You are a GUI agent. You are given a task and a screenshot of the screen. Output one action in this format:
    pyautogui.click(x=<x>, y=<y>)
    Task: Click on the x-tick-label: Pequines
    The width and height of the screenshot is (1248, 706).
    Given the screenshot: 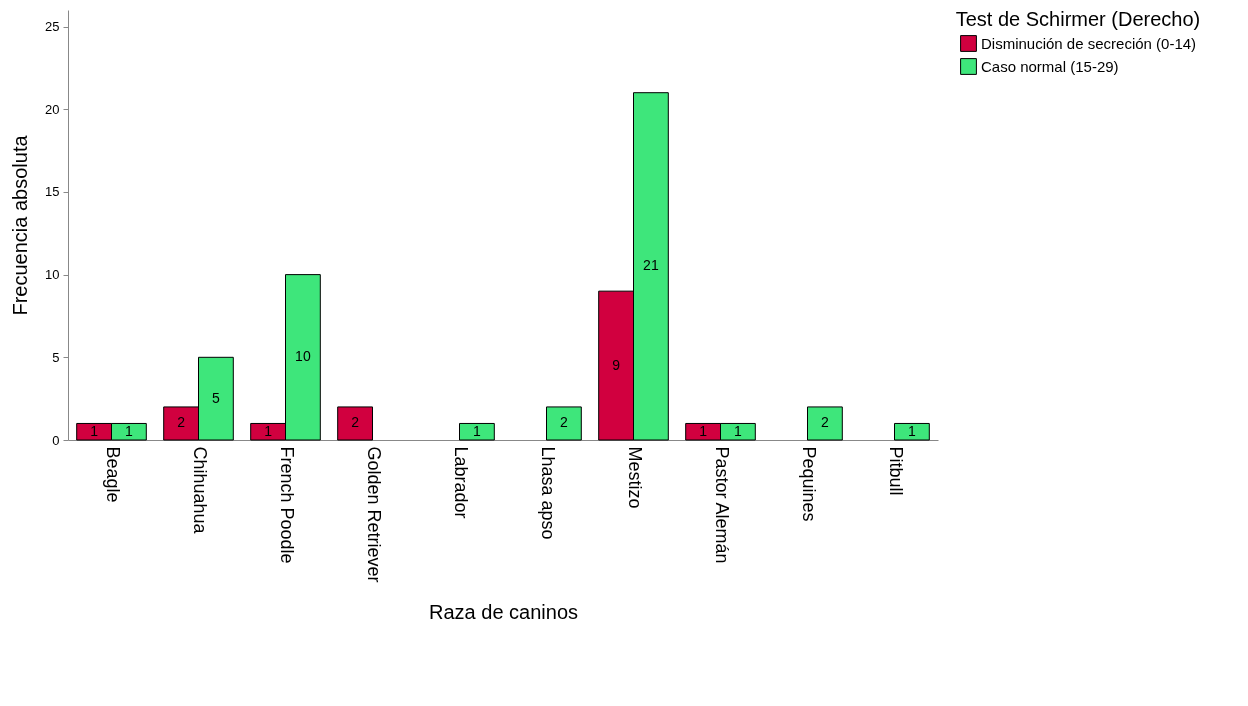 What is the action you would take?
    pyautogui.click(x=808, y=484)
    